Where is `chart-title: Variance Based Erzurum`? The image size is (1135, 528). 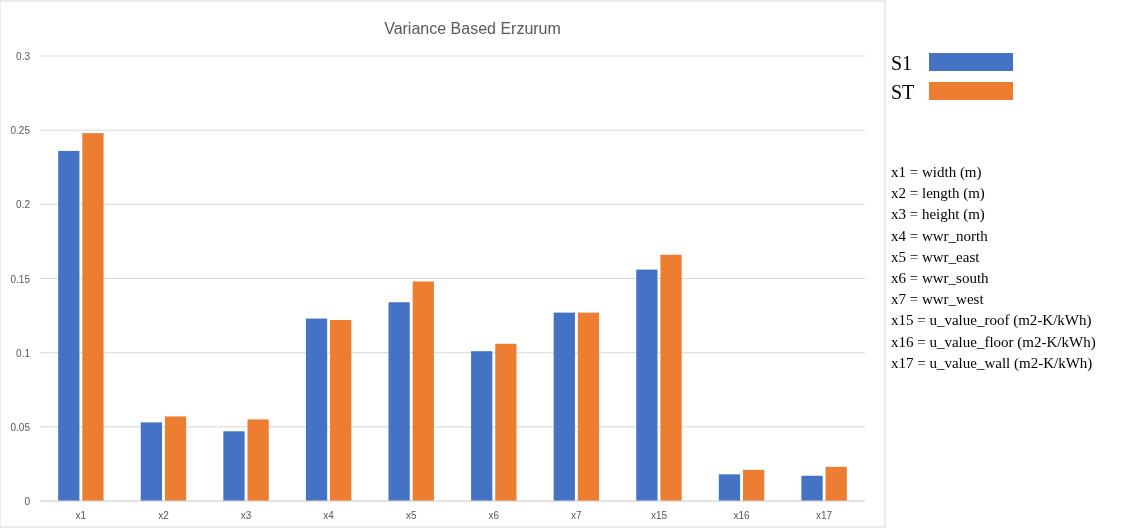
chart-title: Variance Based Erzurum is located at coordinates (472, 28).